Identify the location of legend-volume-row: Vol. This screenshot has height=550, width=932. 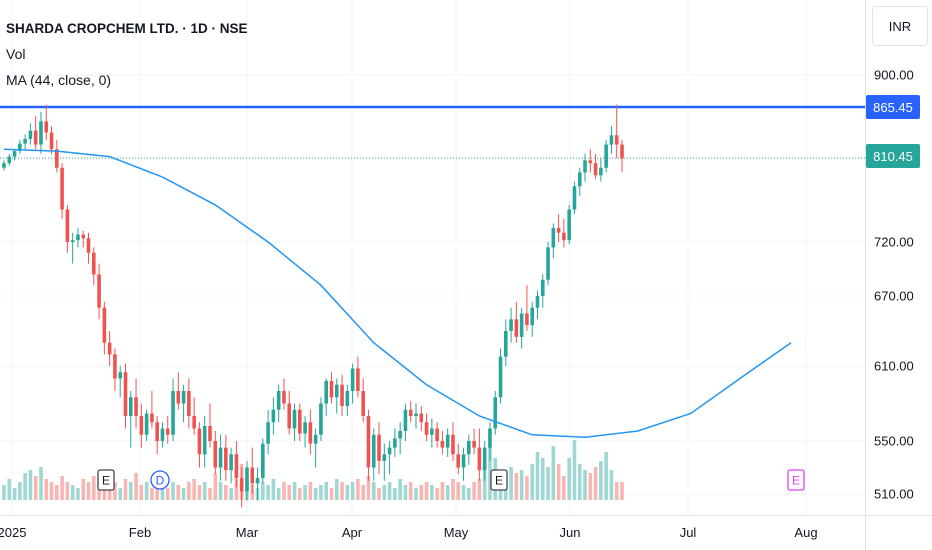
(15, 59).